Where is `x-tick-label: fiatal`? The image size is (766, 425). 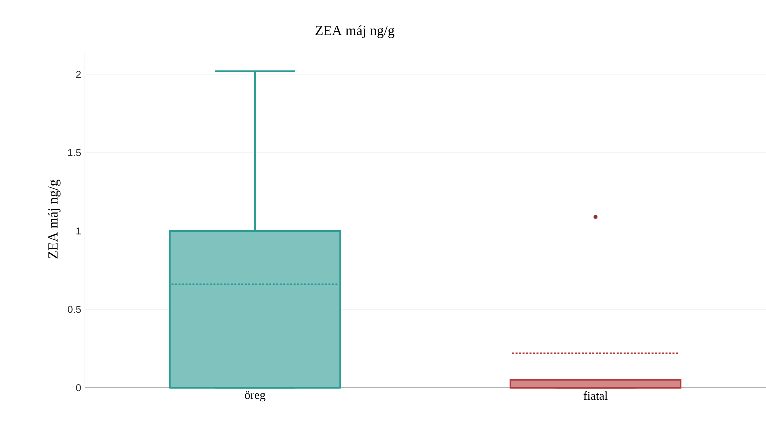 x-tick-label: fiatal is located at coordinates (596, 396).